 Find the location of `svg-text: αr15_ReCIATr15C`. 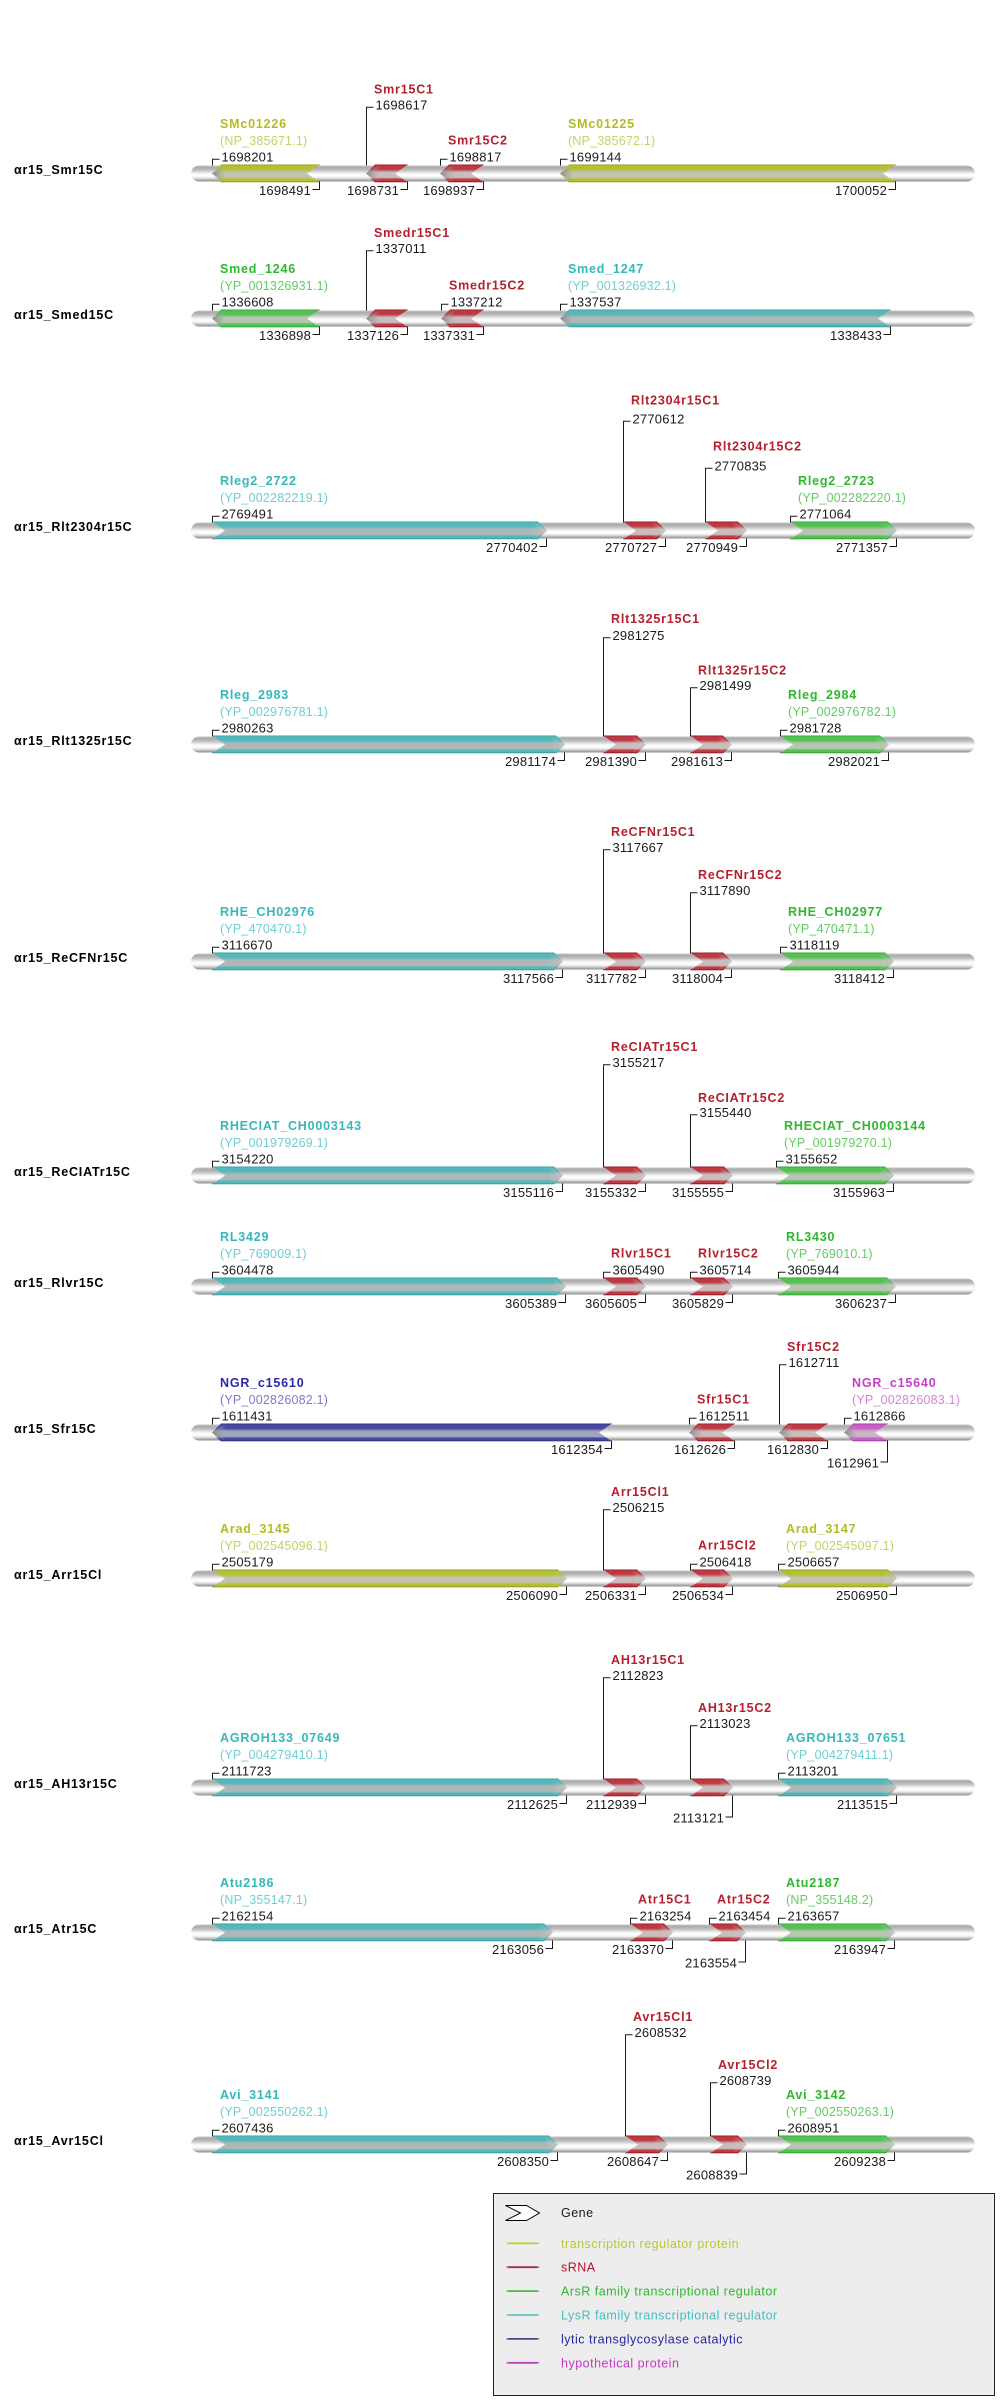

svg-text: αr15_ReCIATr15C is located at coordinates (72, 1172).